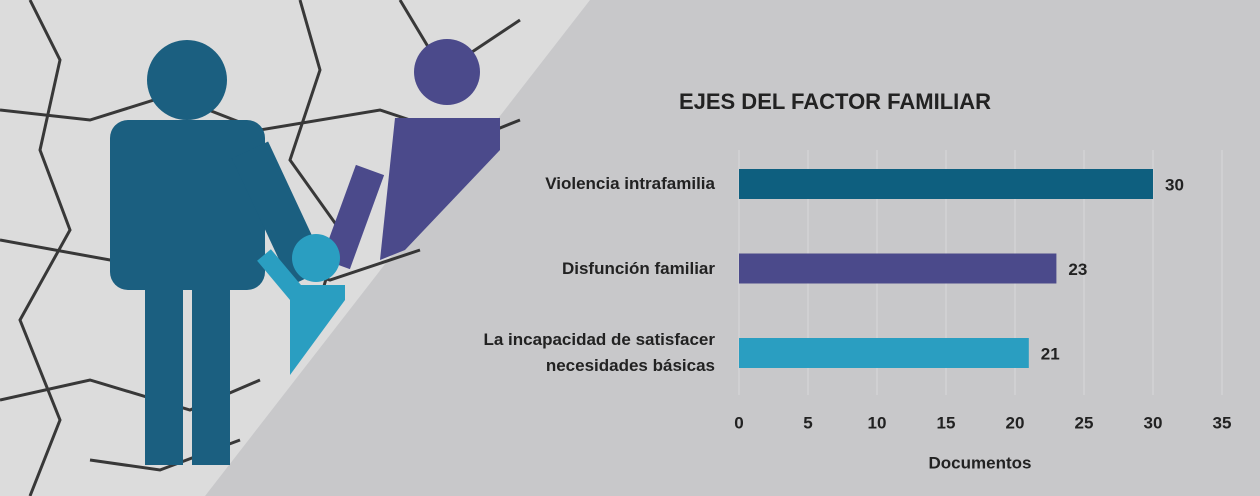 This screenshot has height=496, width=1260. What do you see at coordinates (1050, 353) in the screenshot?
I see `value-label: 21` at bounding box center [1050, 353].